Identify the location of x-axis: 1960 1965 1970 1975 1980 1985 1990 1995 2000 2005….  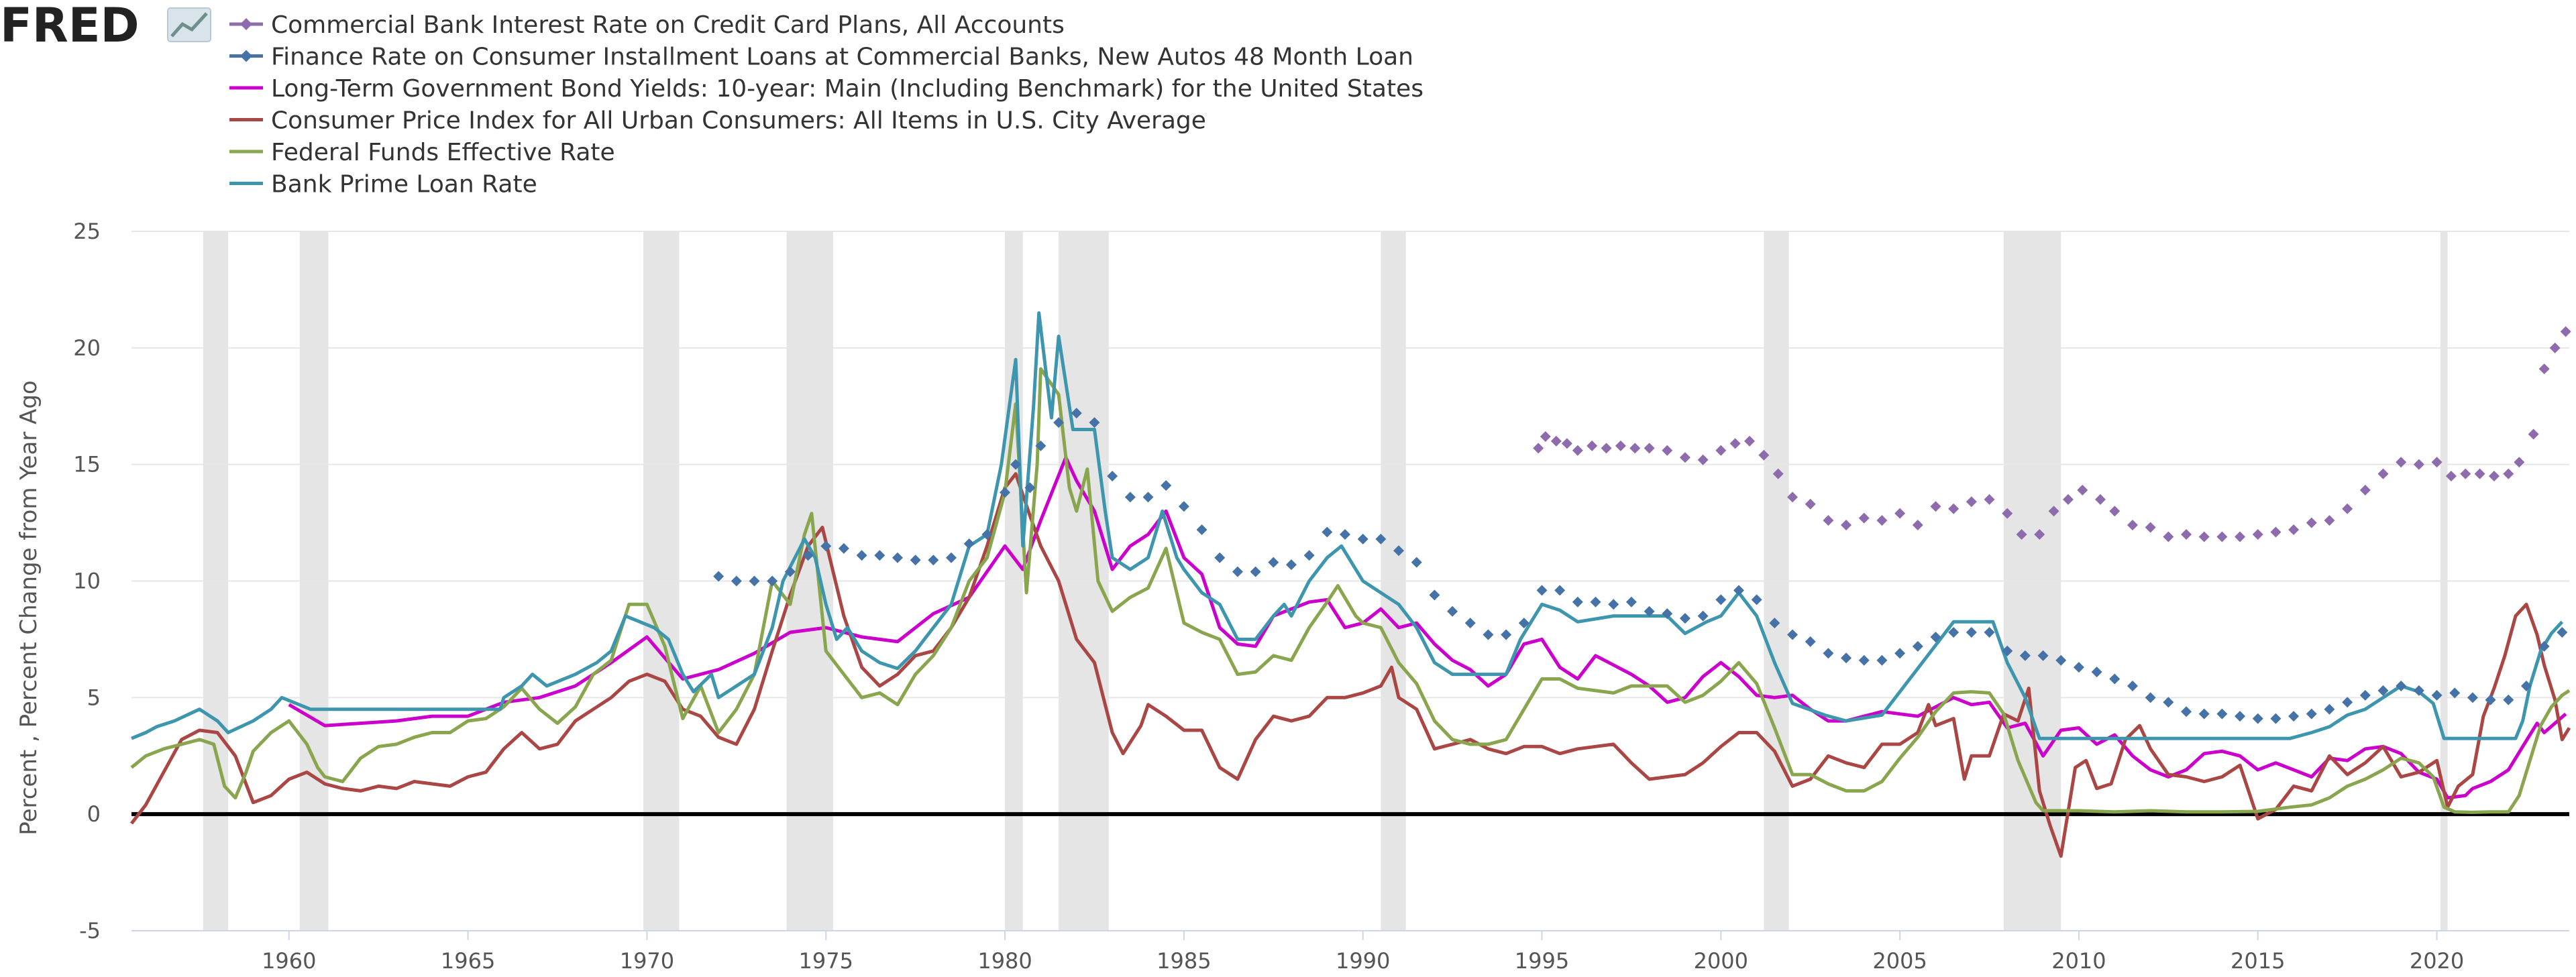
(1350, 952).